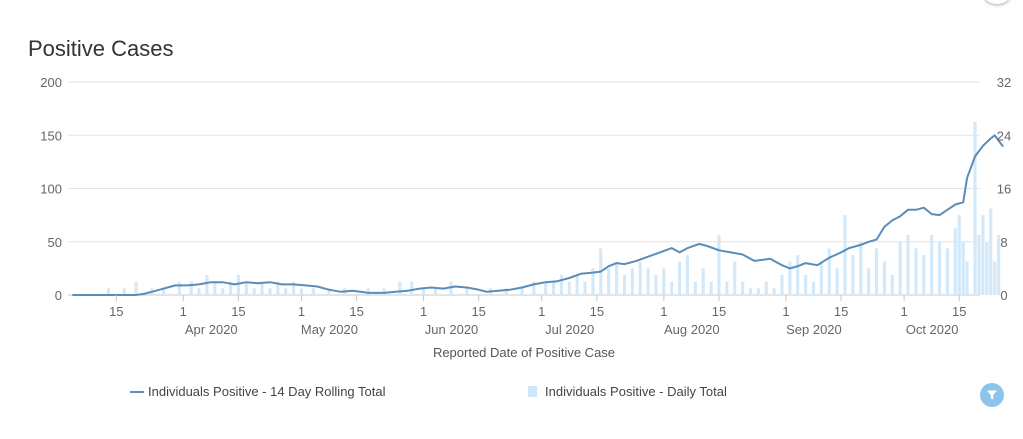  I want to click on x-month-label: Oct 2020, so click(932, 329).